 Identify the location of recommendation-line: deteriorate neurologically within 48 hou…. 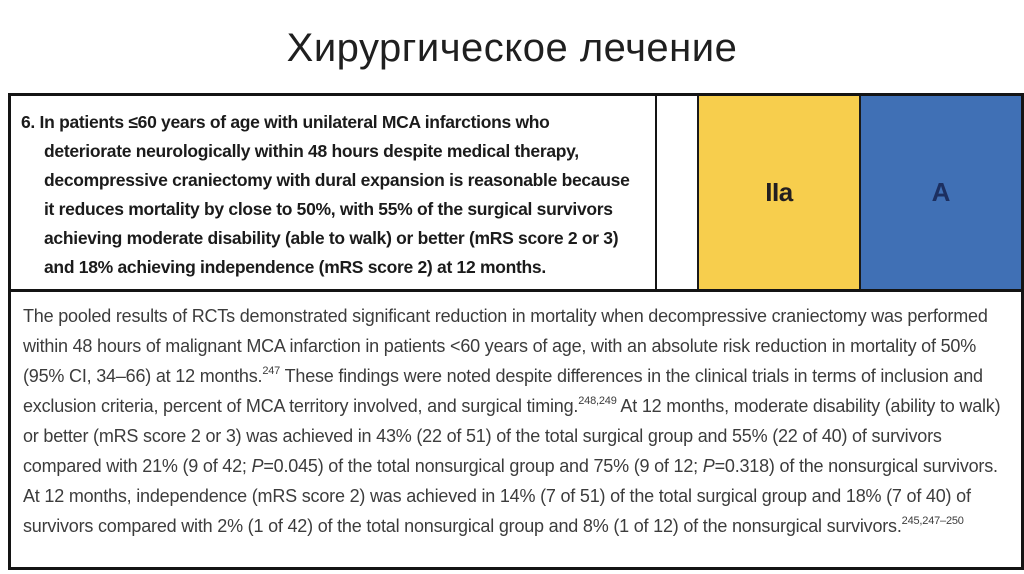
(311, 151).